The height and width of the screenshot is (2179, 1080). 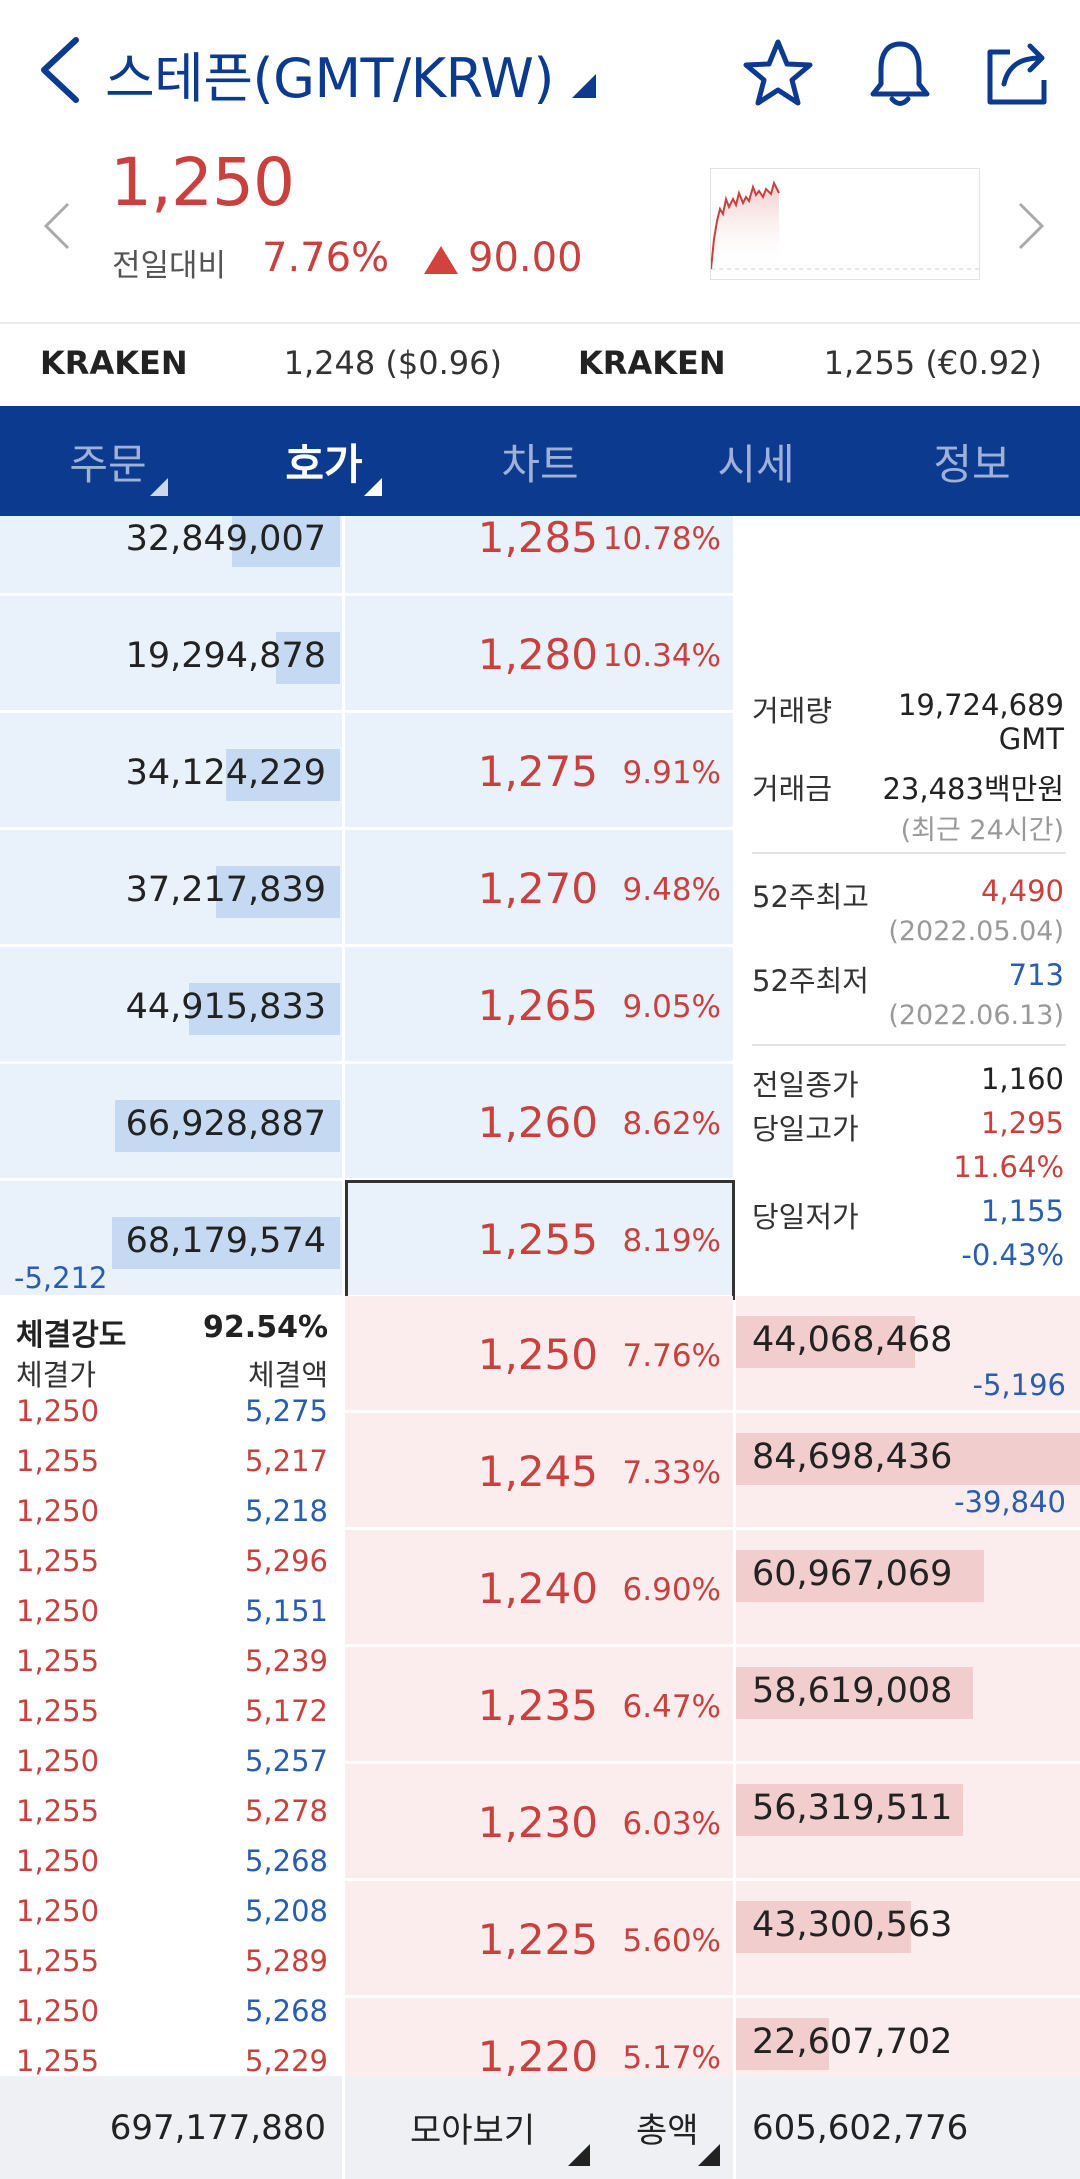 What do you see at coordinates (373, 487) in the screenshot?
I see `tab-caret-icon` at bounding box center [373, 487].